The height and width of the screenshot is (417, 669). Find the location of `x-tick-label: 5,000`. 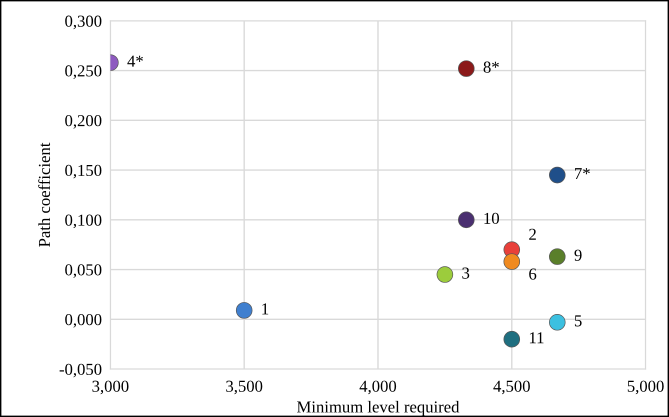

x-tick-label: 5,000 is located at coordinates (646, 387).